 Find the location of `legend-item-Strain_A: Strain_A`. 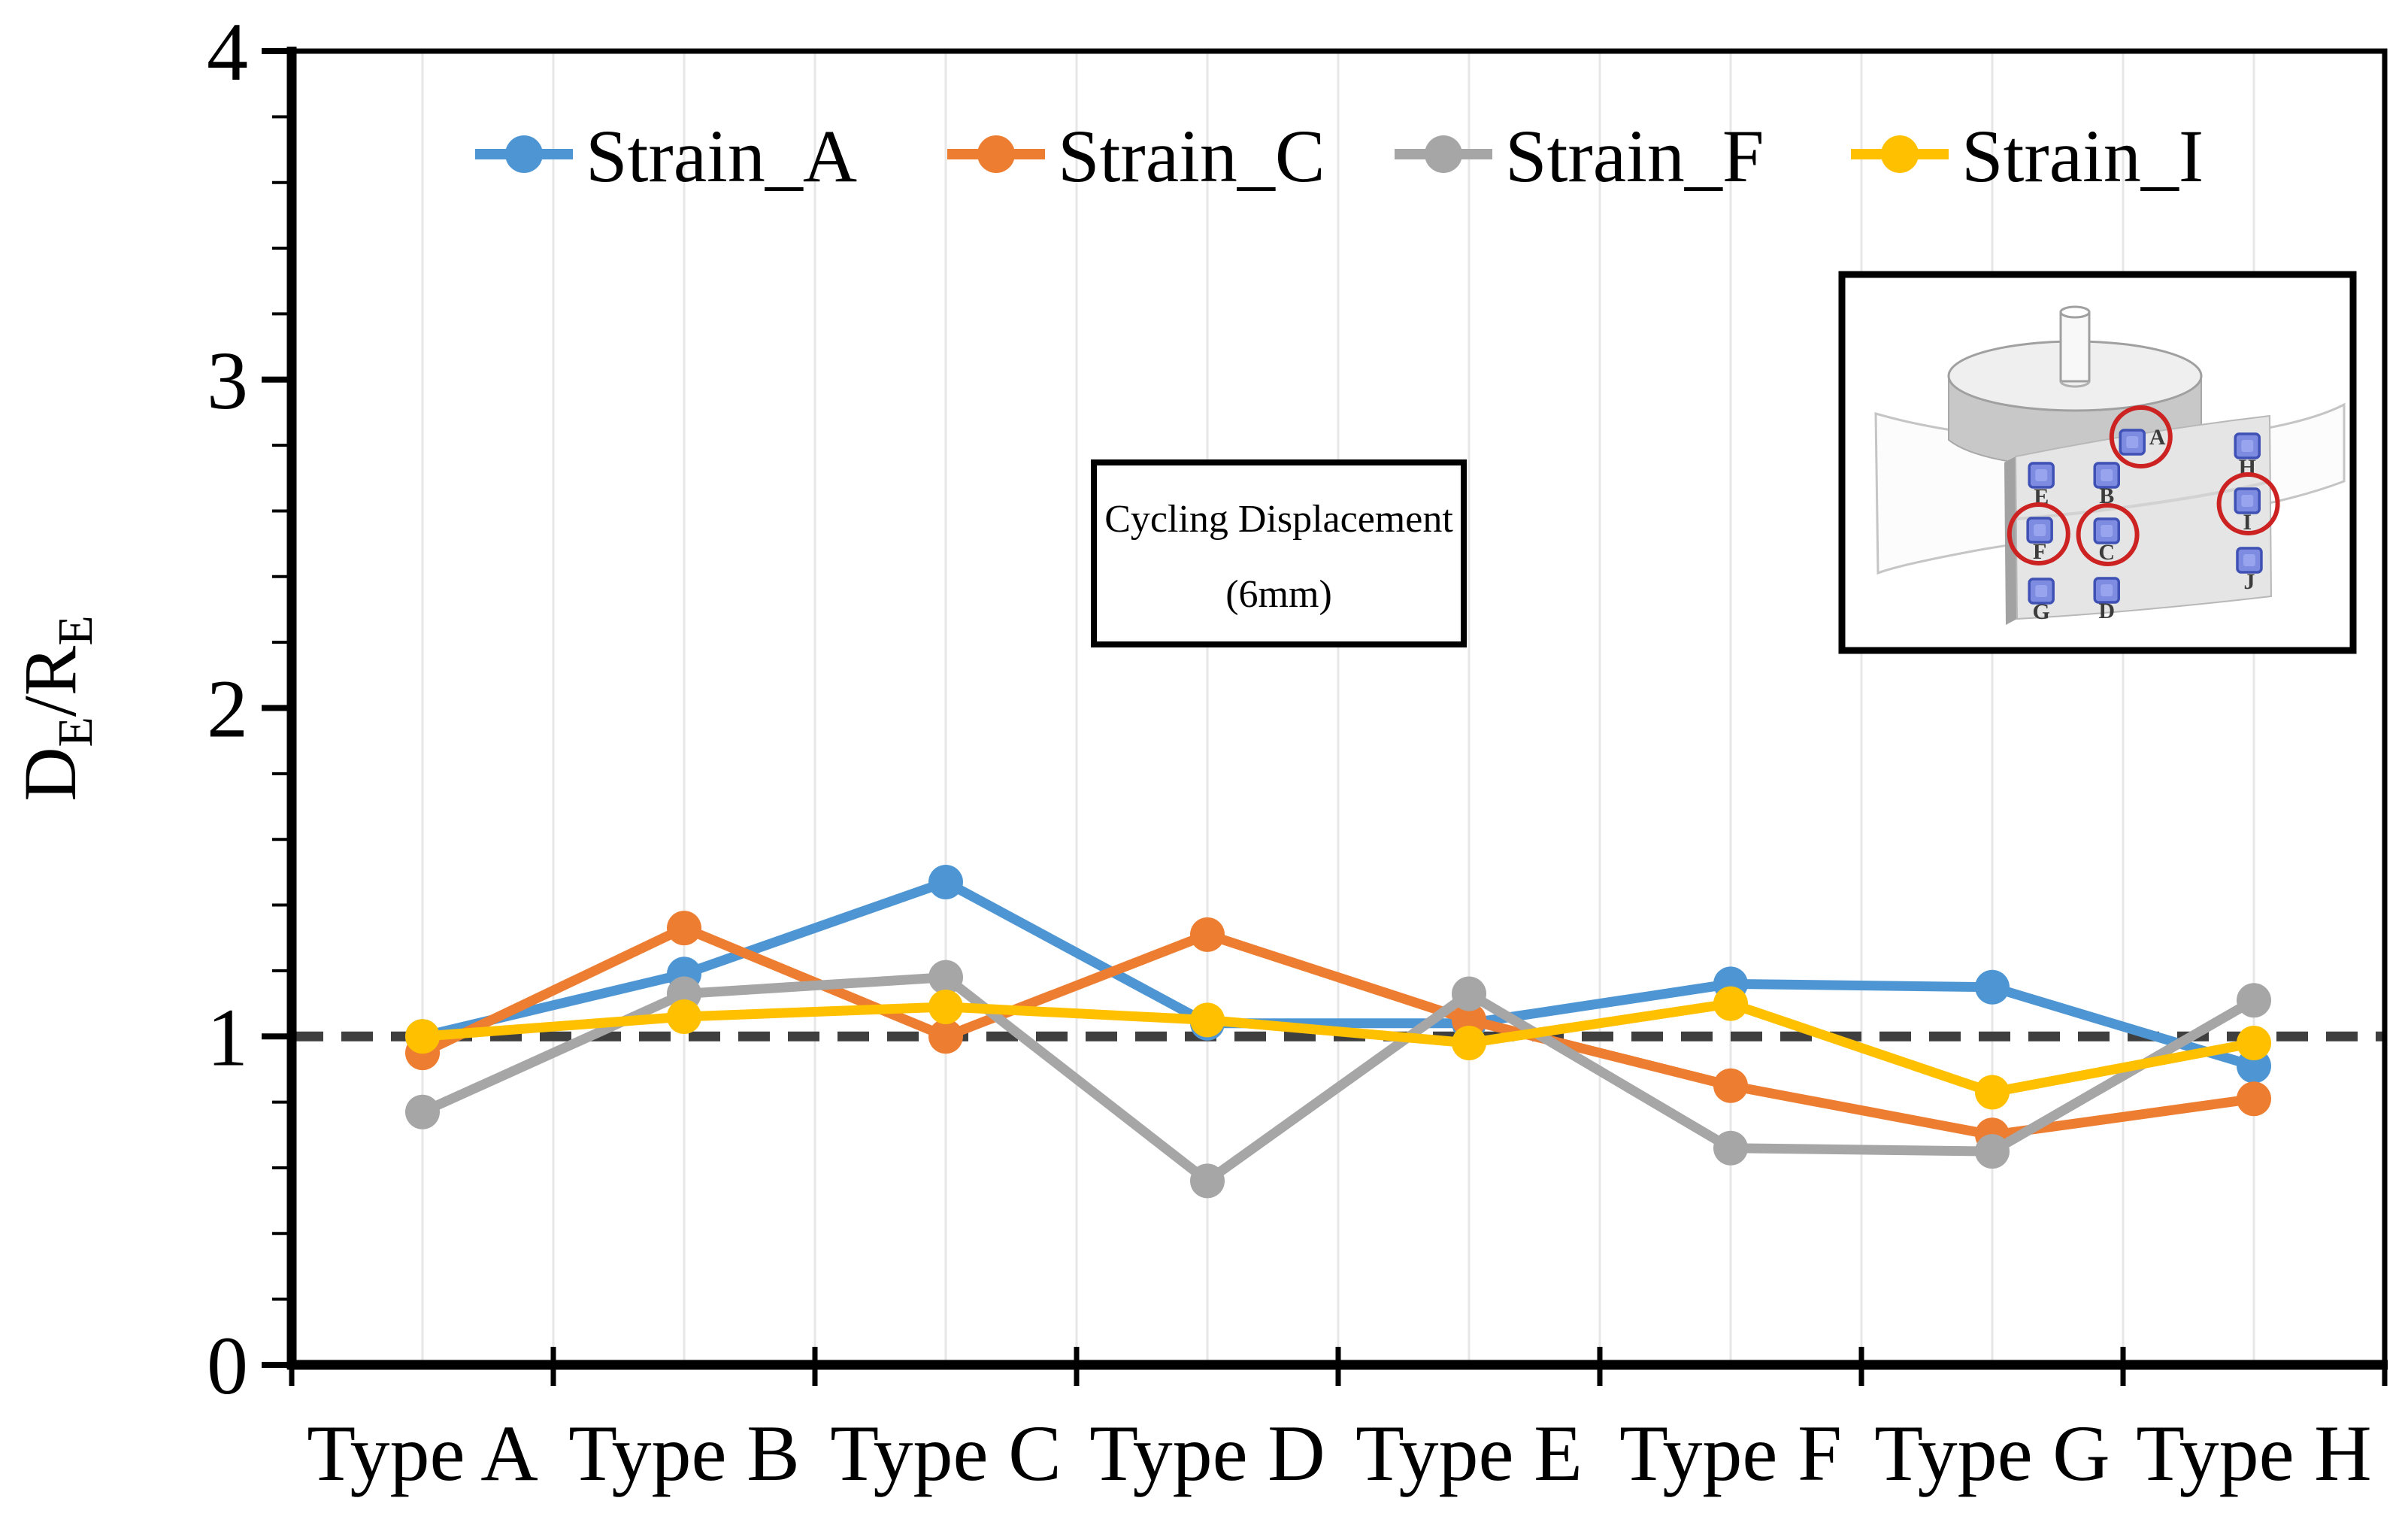

legend-item-Strain_A: Strain_A is located at coordinates (666, 156).